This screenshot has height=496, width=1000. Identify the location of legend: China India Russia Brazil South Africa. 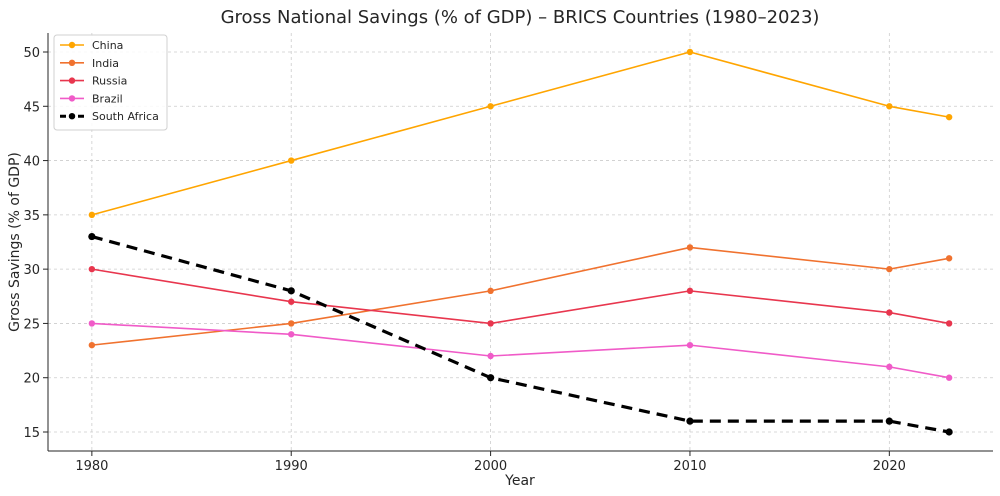
(110, 82).